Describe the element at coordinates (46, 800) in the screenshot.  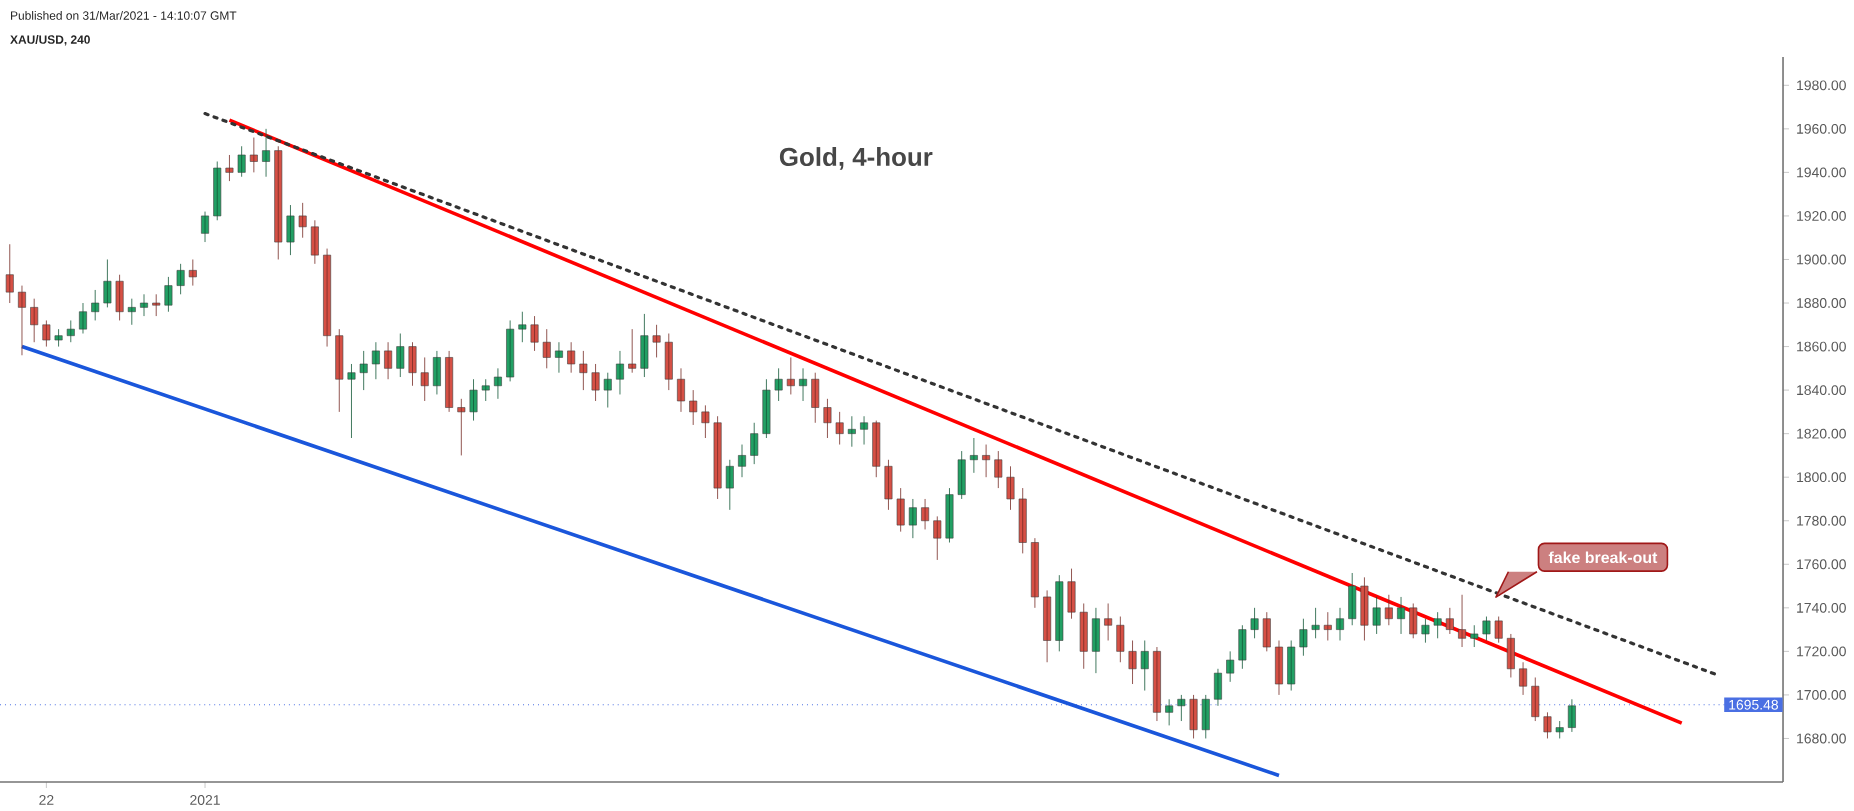
I see `x-tick-label: 22` at that location.